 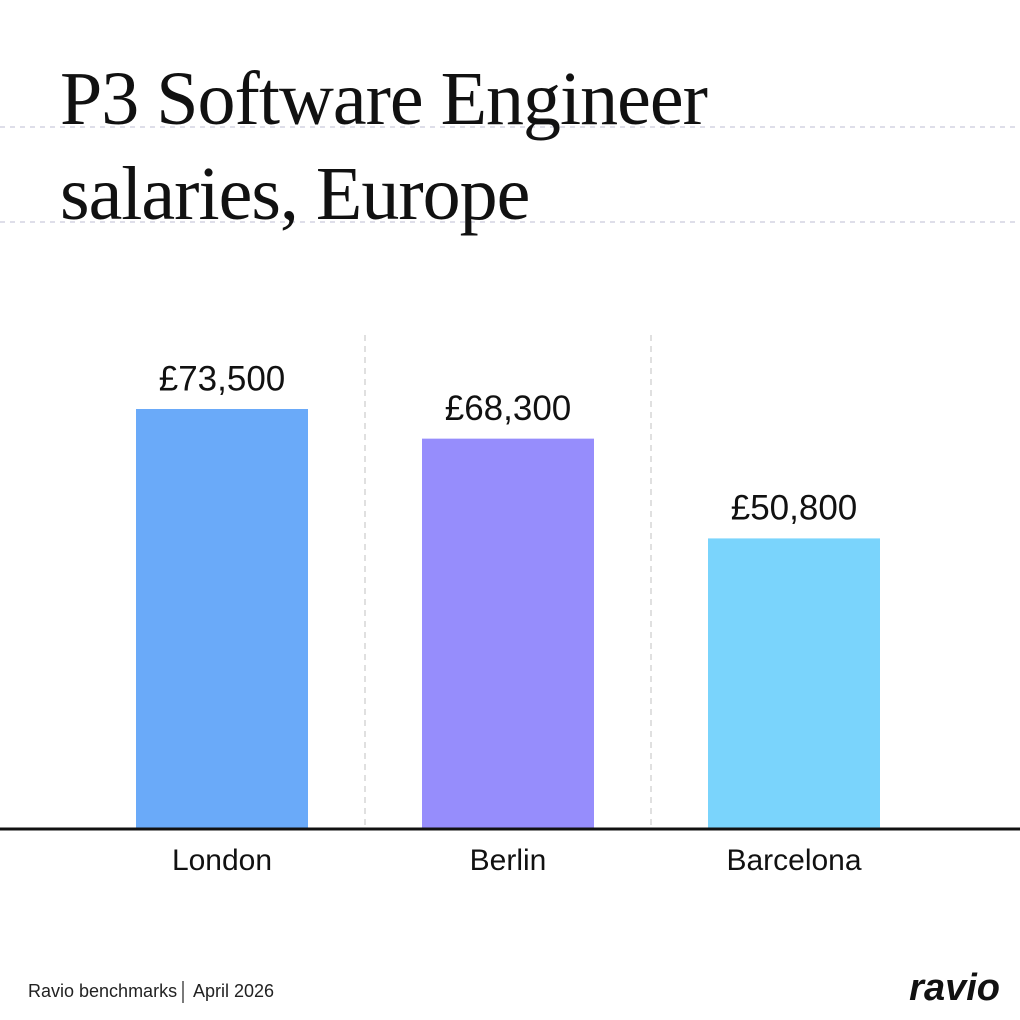 What do you see at coordinates (508, 860) in the screenshot?
I see `x-tick-label: Berlin` at bounding box center [508, 860].